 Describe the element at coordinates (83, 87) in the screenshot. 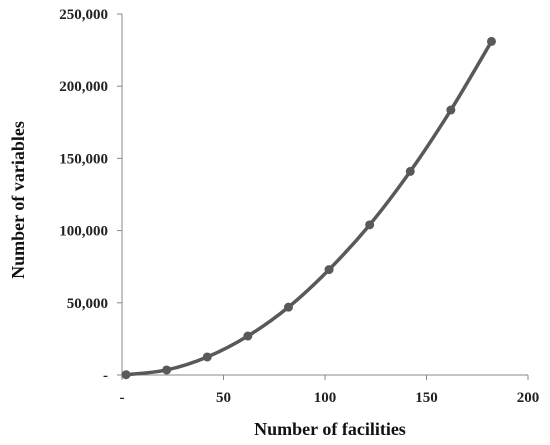

I see `y-tick-label: 200,000` at that location.